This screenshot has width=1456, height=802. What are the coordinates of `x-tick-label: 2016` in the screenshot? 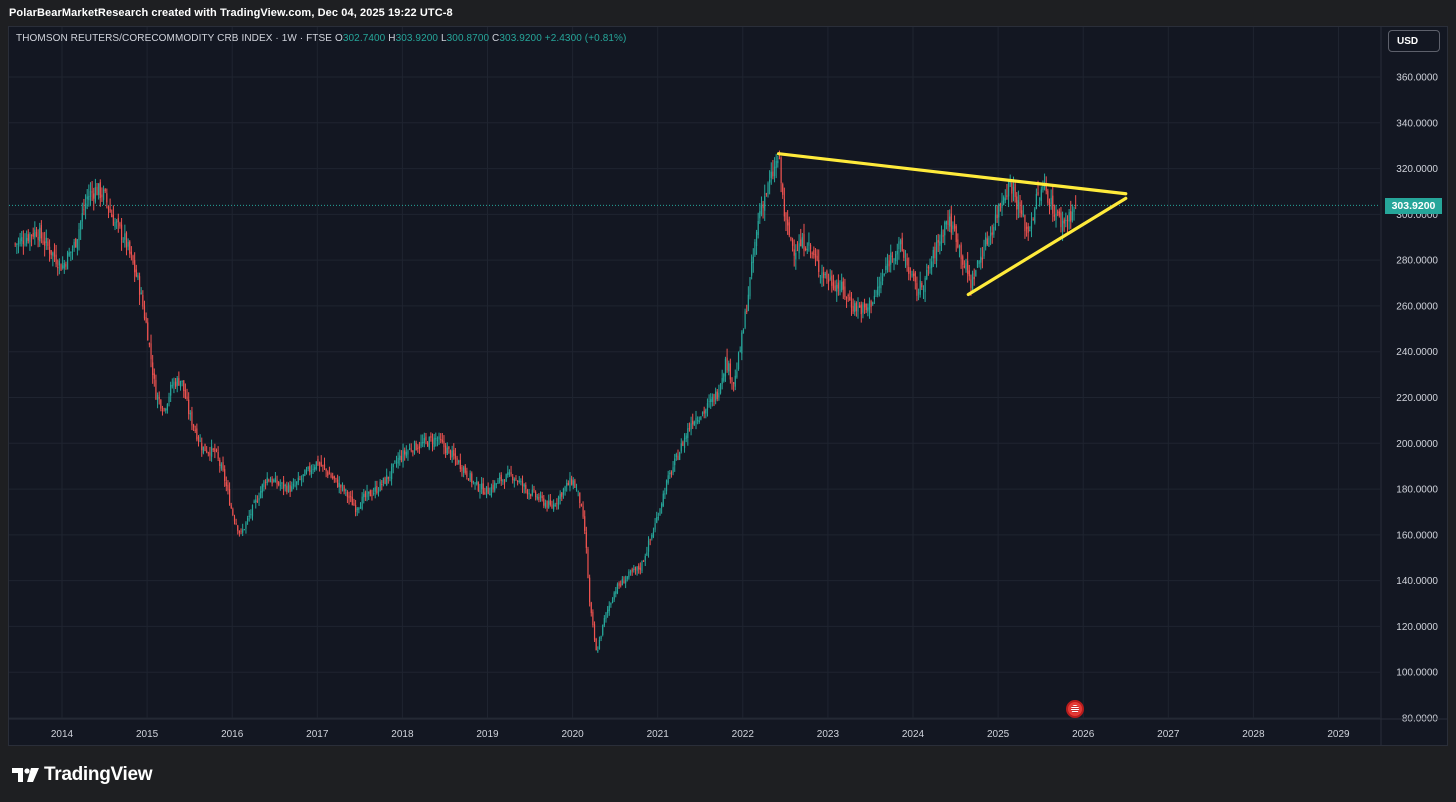 It's located at (232, 734).